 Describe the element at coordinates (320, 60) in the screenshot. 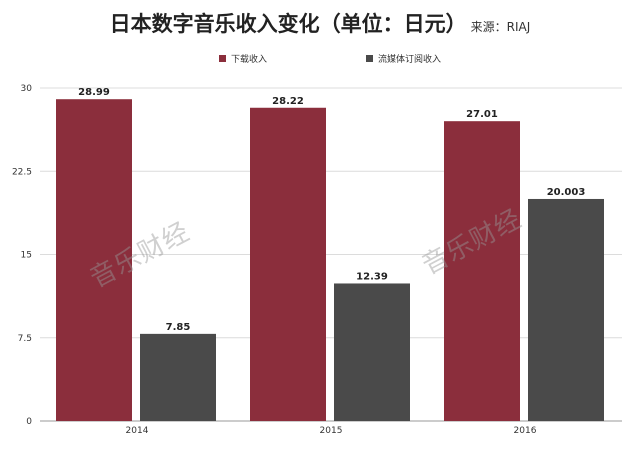

I see `legend: 下载收入 流媒体订阅收入` at that location.